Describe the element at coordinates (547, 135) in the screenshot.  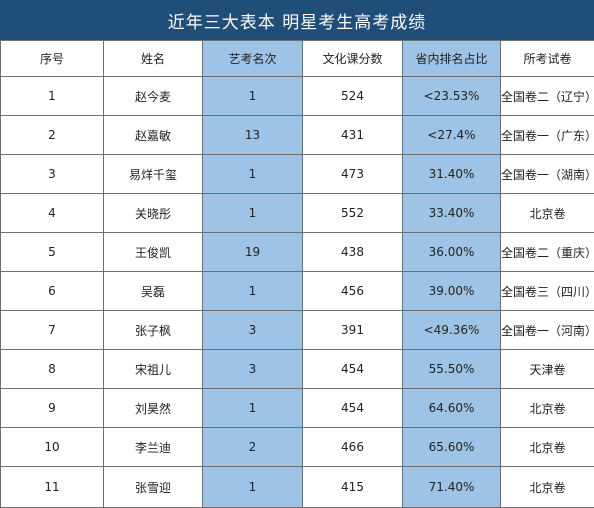
I see `cell-exam-paper: 全国卷一（广东）` at that location.